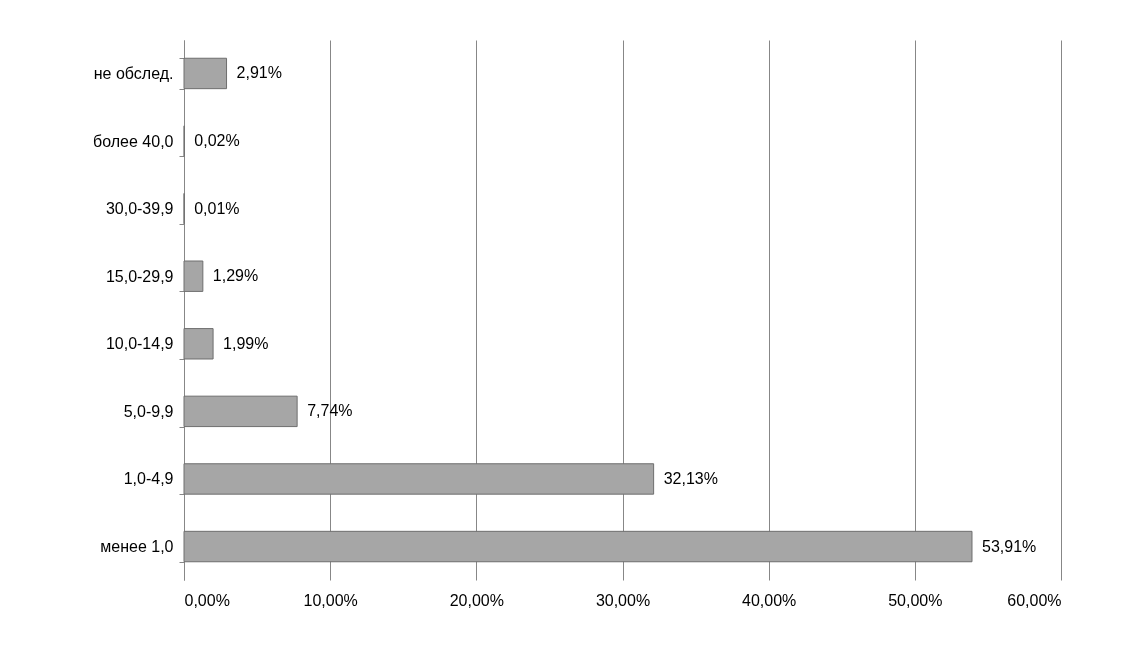 This screenshot has height=659, width=1128. Describe the element at coordinates (330, 411) in the screenshot. I see `data-label: 7,74%` at that location.